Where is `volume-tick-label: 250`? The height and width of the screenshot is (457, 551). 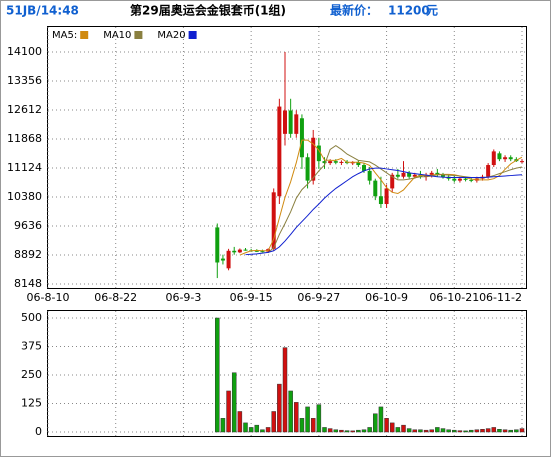
volume-tick-label: 250 is located at coordinates (31, 374).